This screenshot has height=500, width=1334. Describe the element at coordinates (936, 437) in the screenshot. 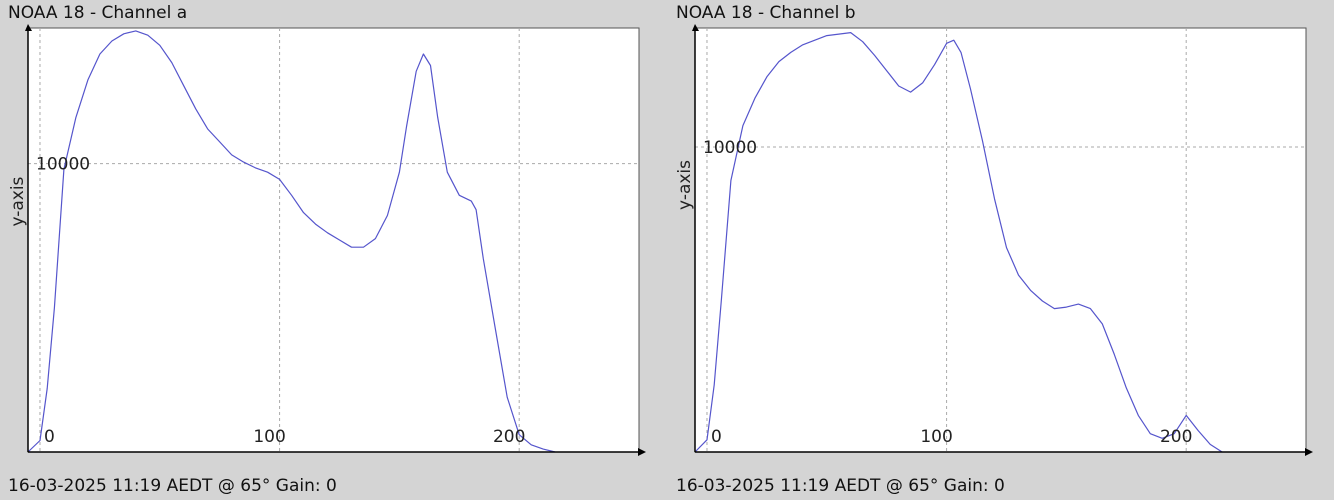

I see `chart-b-xtick-label-1: 100` at that location.